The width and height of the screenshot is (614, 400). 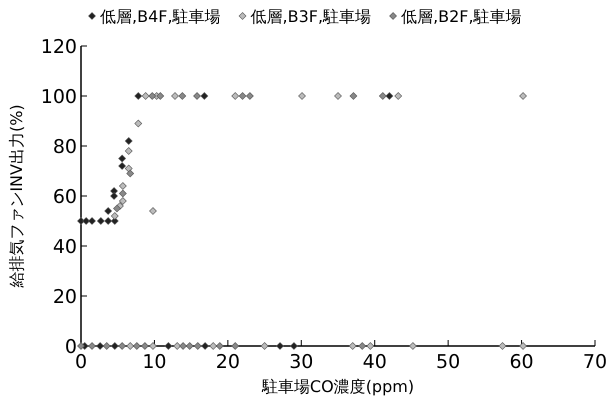 I want to click on x-tick-label: 50, so click(x=448, y=362).